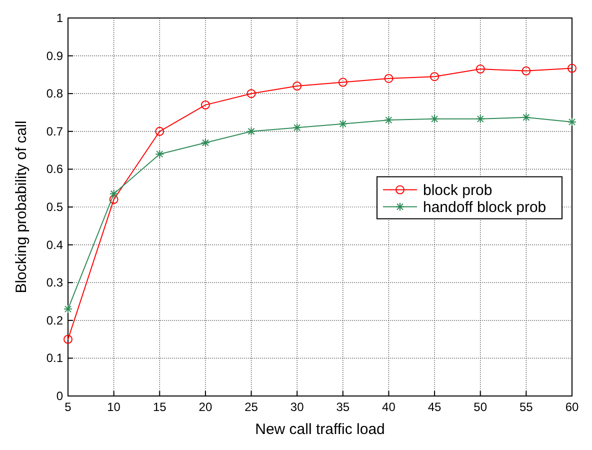 Image resolution: width=592 pixels, height=450 pixels. I want to click on x-tick-label: 55, so click(527, 407).